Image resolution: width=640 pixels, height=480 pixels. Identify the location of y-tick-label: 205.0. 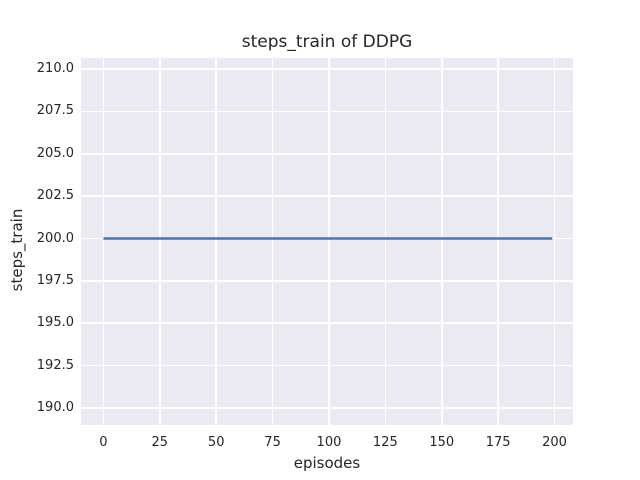
(55, 153).